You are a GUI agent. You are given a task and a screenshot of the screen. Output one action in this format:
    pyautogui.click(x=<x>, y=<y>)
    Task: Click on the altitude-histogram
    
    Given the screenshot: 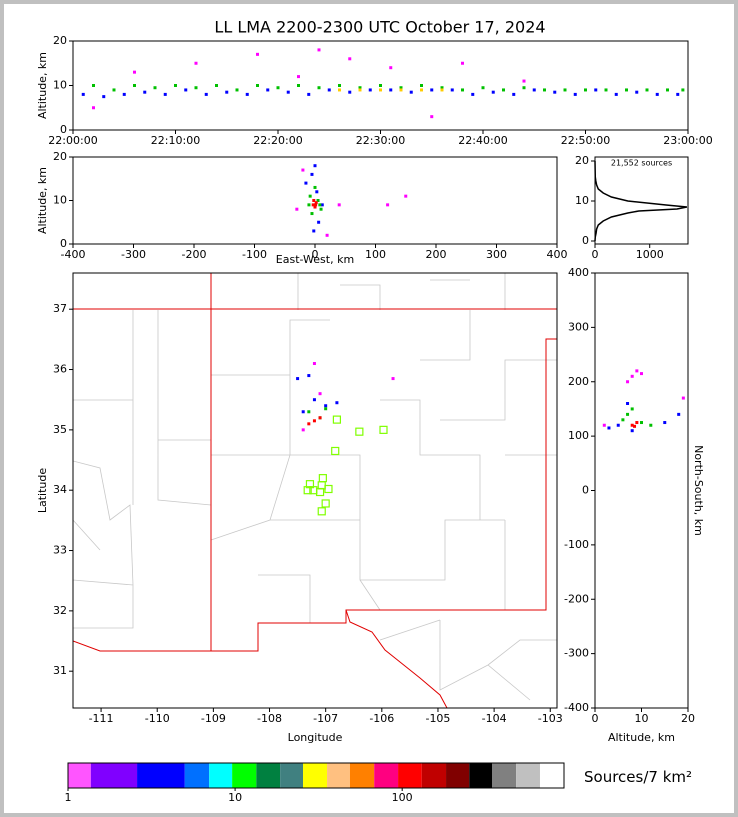 What is the action you would take?
    pyautogui.click(x=641, y=201)
    